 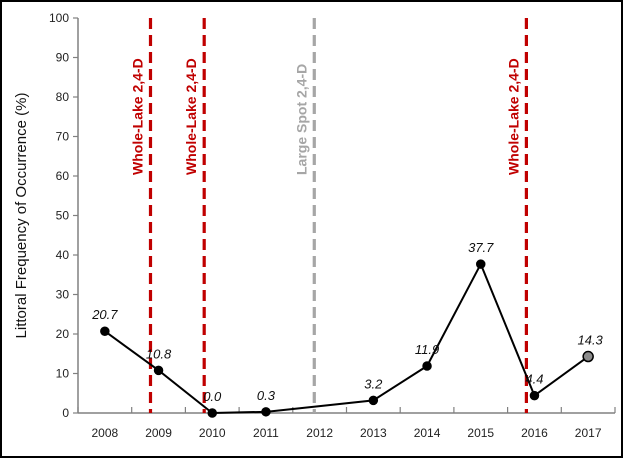 I want to click on data-label: 4.4, so click(x=534, y=379).